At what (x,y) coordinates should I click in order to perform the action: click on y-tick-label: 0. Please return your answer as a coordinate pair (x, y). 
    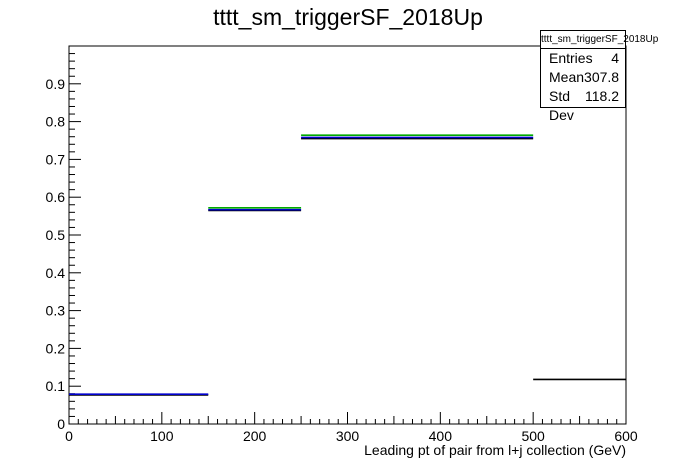
    Looking at the image, I should click on (61, 424).